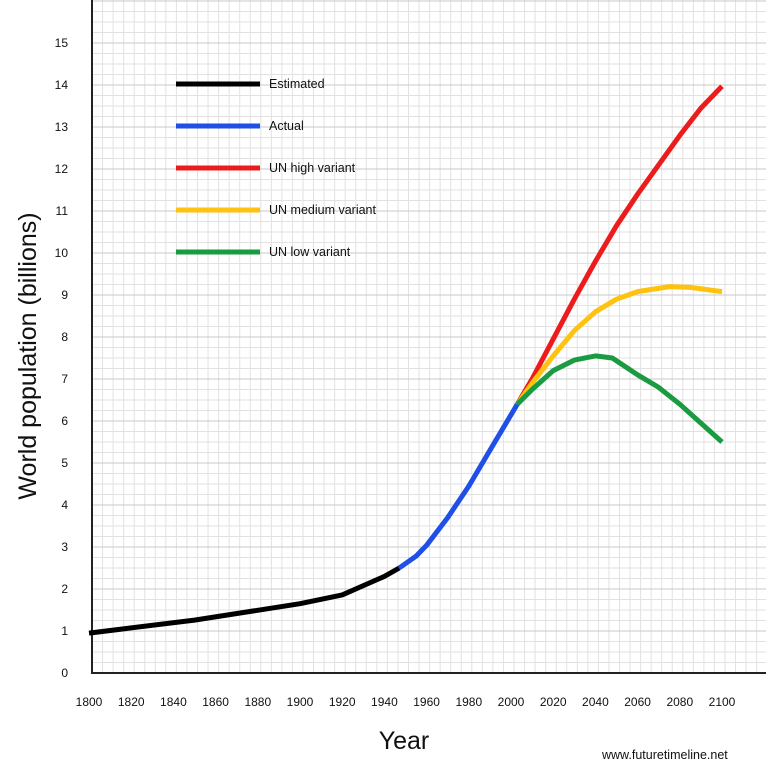 Image resolution: width=766 pixels, height=770 pixels. What do you see at coordinates (679, 702) in the screenshot?
I see `x-tick-label: 2080` at bounding box center [679, 702].